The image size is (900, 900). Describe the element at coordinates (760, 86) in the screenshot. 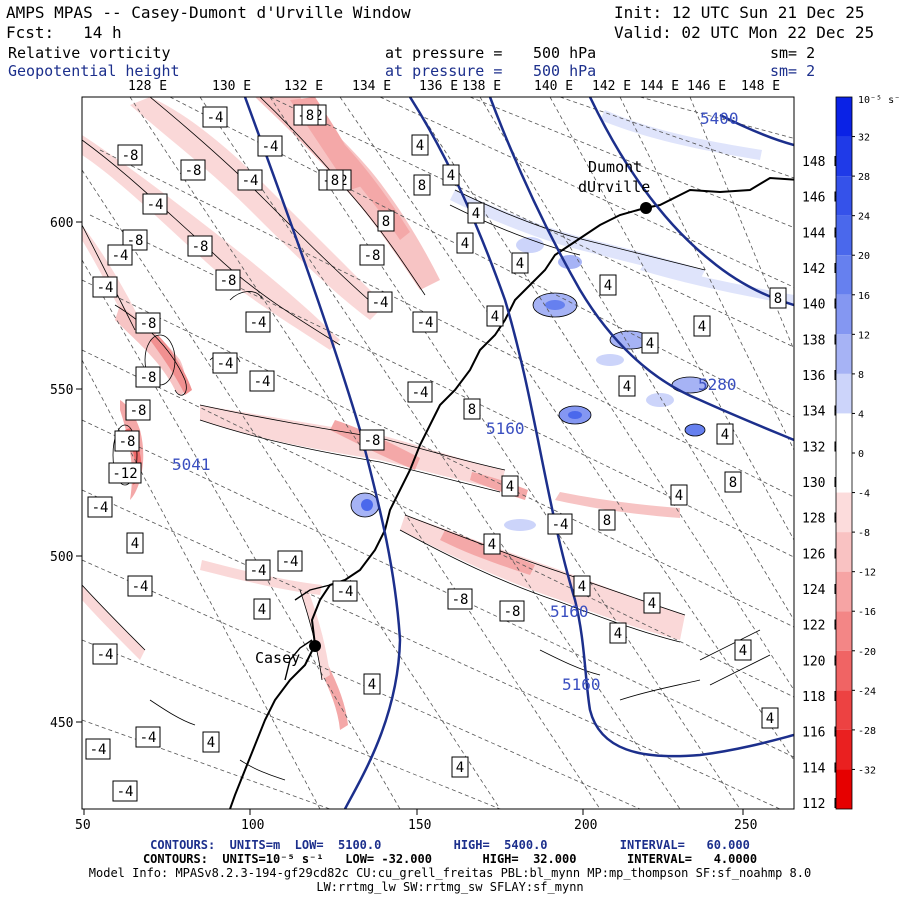

I see `top-lon-label: 148 E` at that location.